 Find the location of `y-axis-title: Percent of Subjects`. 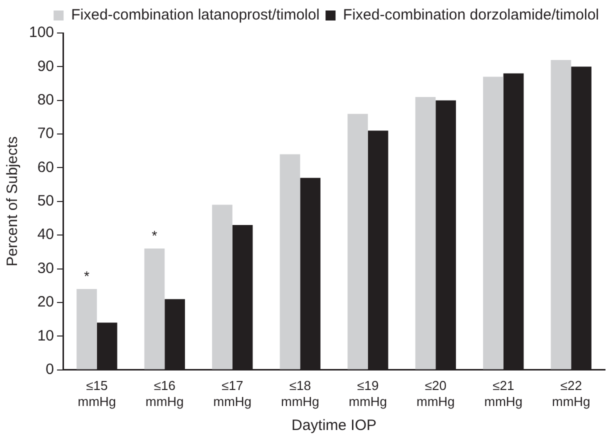

y-axis-title: Percent of Subjects is located at coordinates (13, 201).